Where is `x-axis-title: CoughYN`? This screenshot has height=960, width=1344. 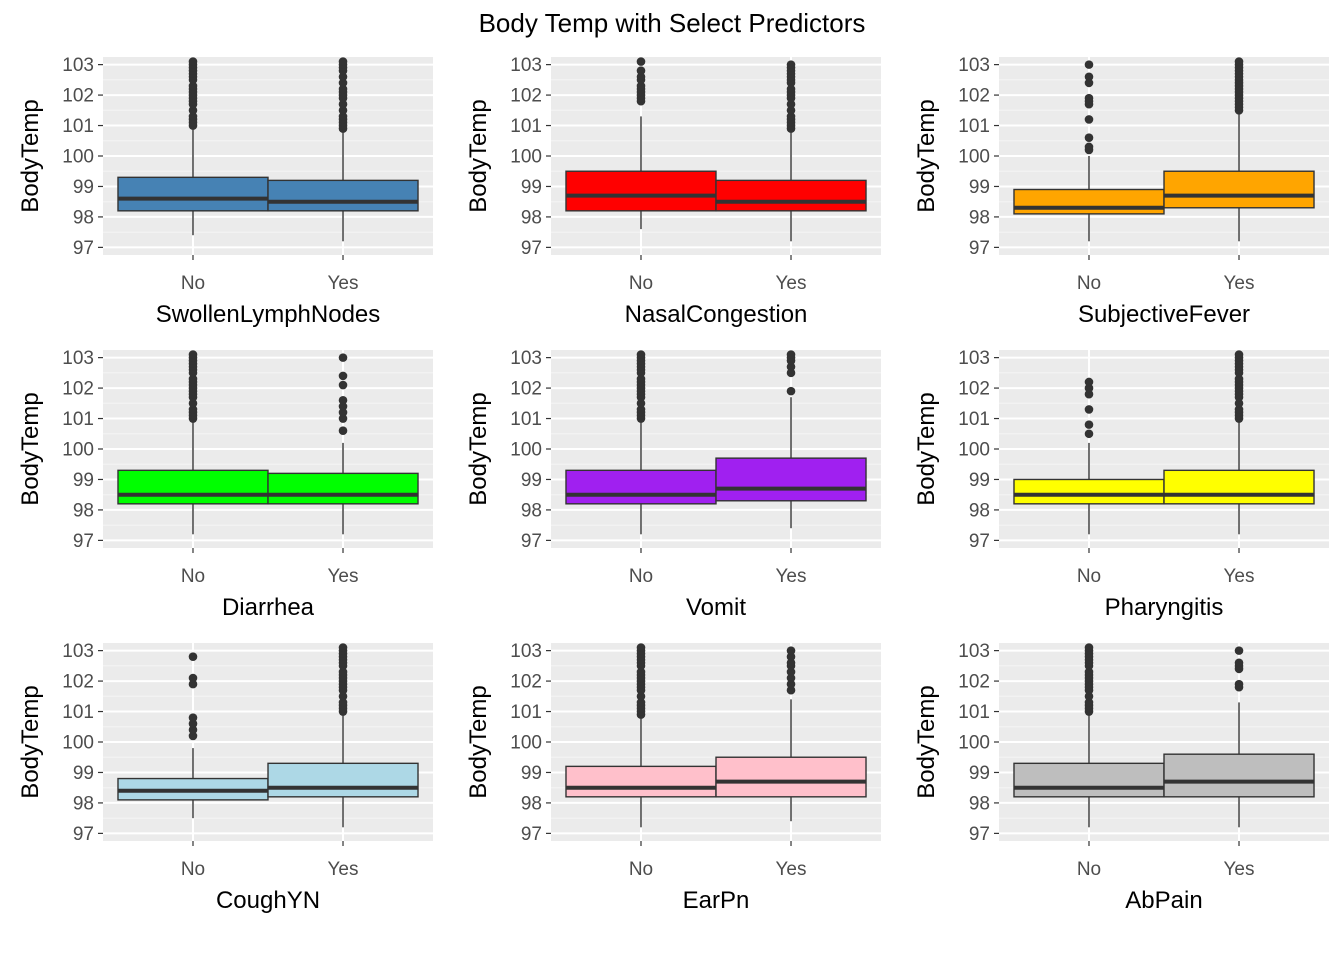 x-axis-title: CoughYN is located at coordinates (268, 900).